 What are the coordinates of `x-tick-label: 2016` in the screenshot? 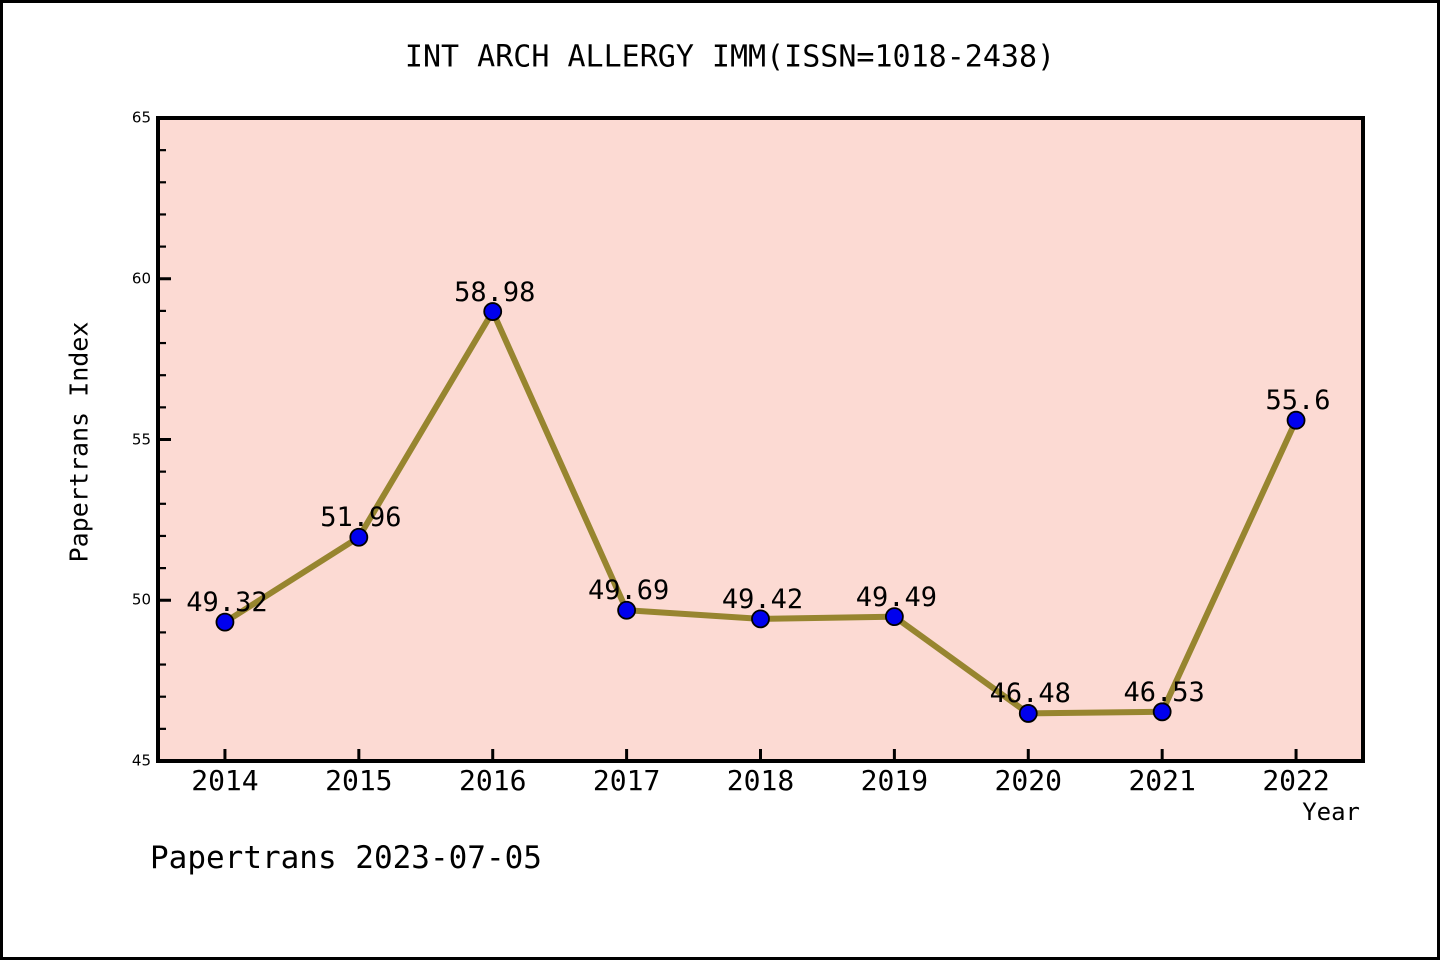 It's located at (493, 780).